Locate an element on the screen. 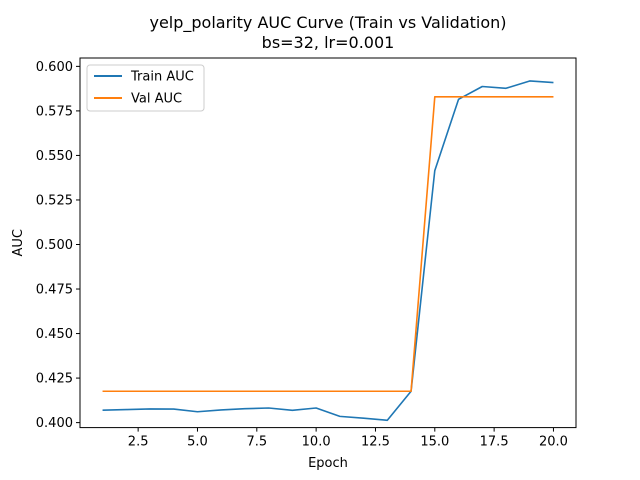 This screenshot has width=640, height=480. y-tick-label: 0.475 is located at coordinates (54, 290).